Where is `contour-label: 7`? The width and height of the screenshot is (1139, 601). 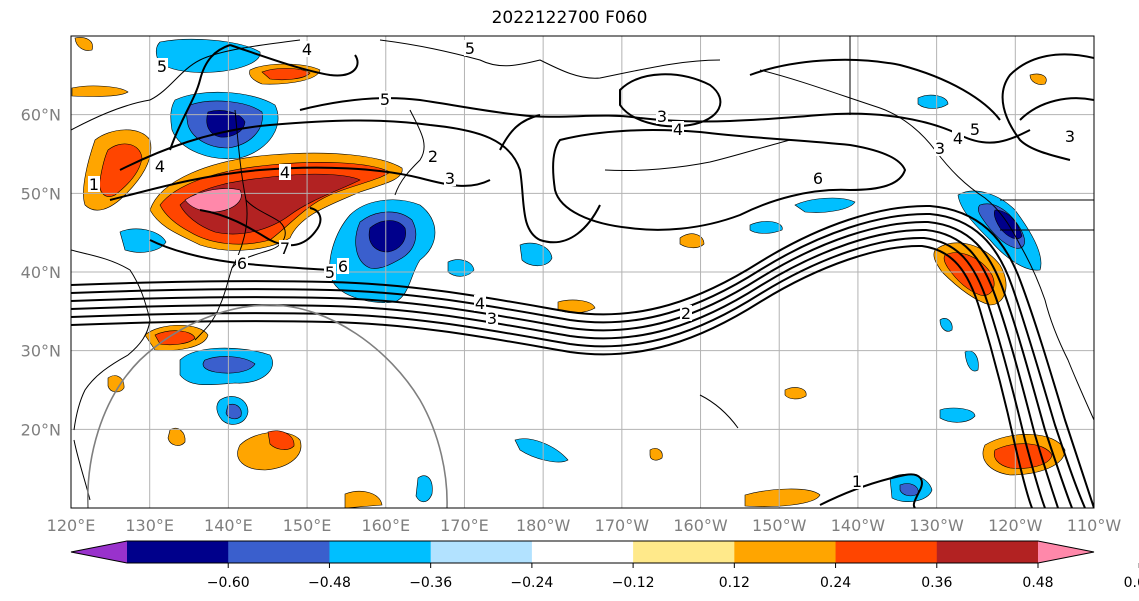
contour-label: 7 is located at coordinates (285, 248).